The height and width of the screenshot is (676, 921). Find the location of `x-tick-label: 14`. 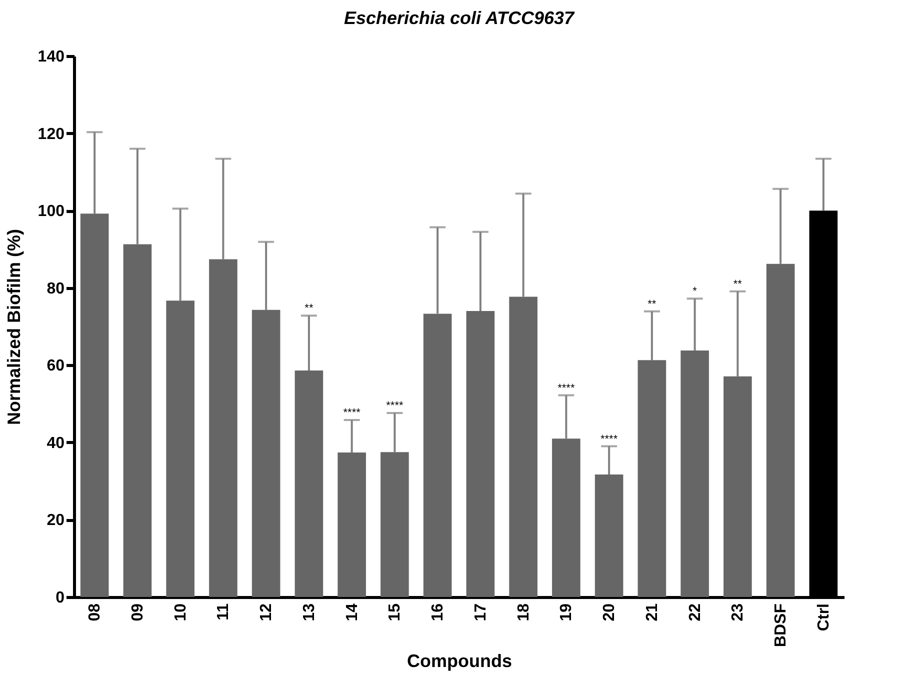

x-tick-label: 14 is located at coordinates (352, 612).